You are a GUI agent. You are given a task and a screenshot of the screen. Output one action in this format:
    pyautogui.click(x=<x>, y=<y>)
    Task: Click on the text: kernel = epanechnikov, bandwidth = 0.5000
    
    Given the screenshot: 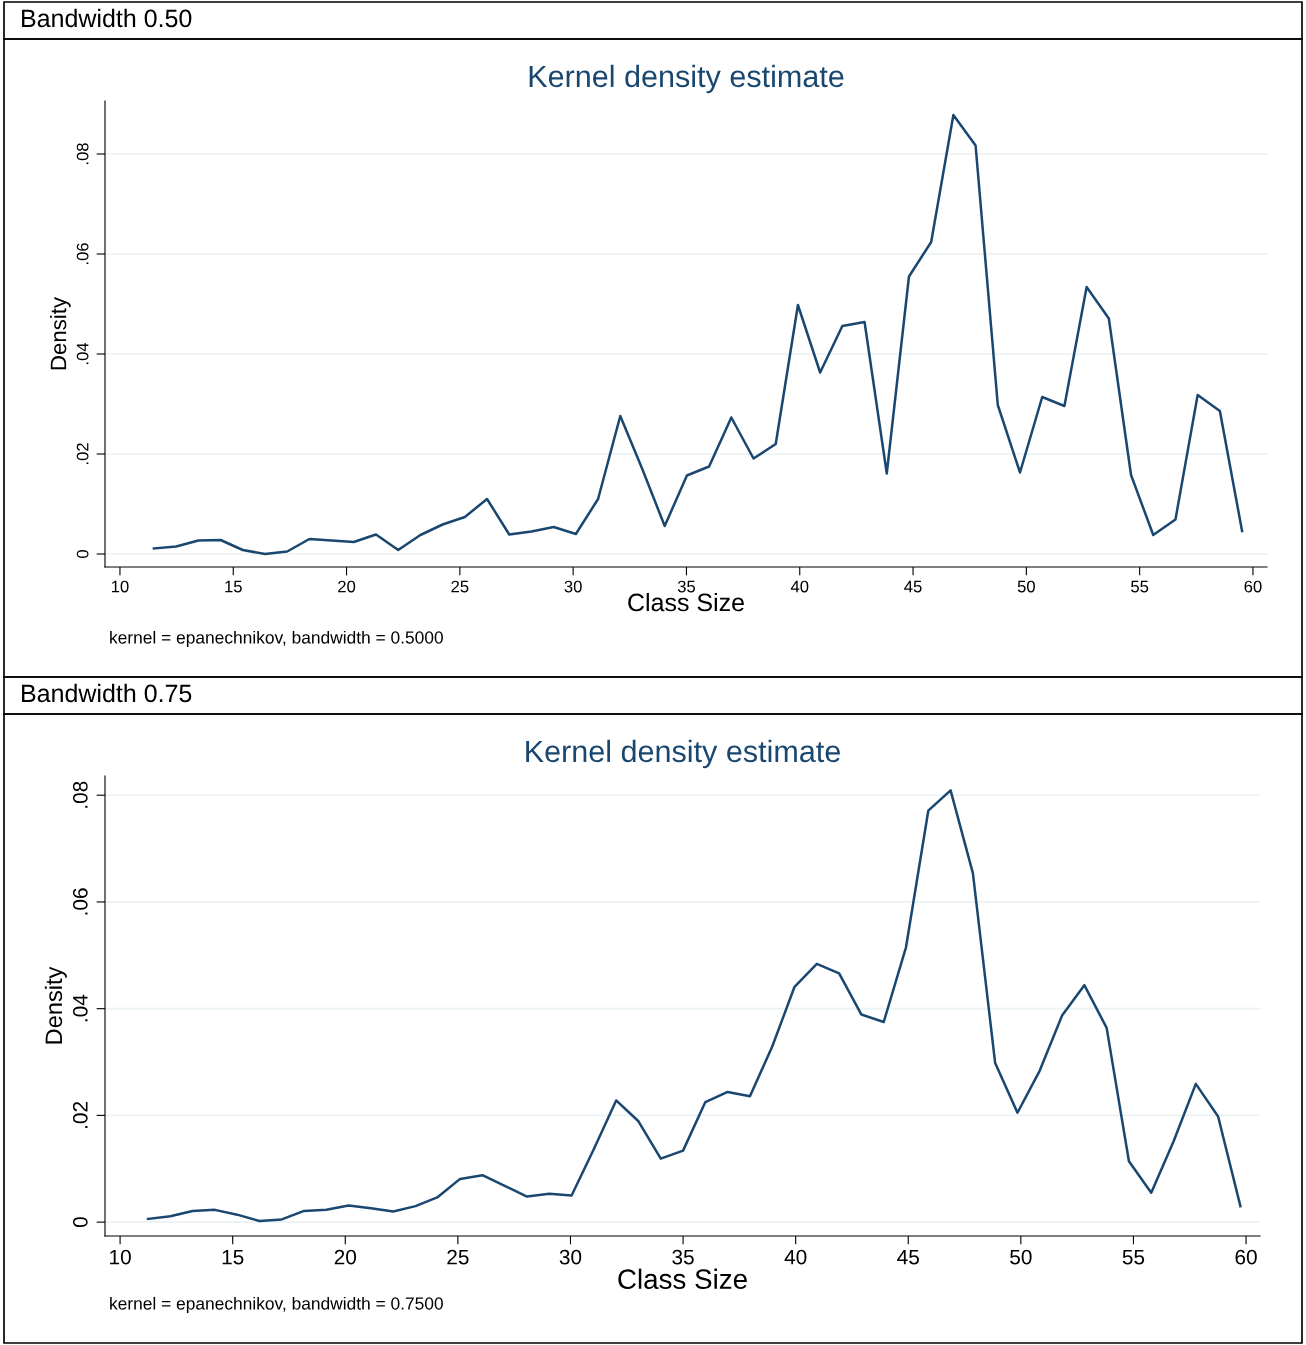 What is the action you would take?
    pyautogui.click(x=276, y=639)
    